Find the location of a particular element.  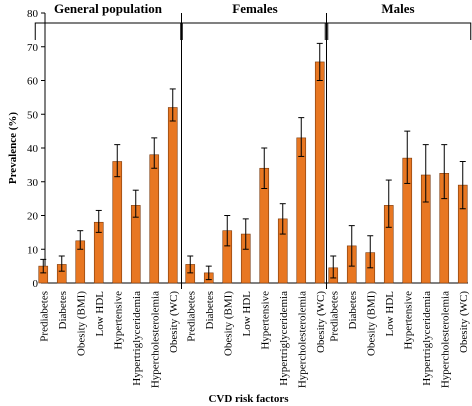

y-tick-label: 40 is located at coordinates (33, 149).